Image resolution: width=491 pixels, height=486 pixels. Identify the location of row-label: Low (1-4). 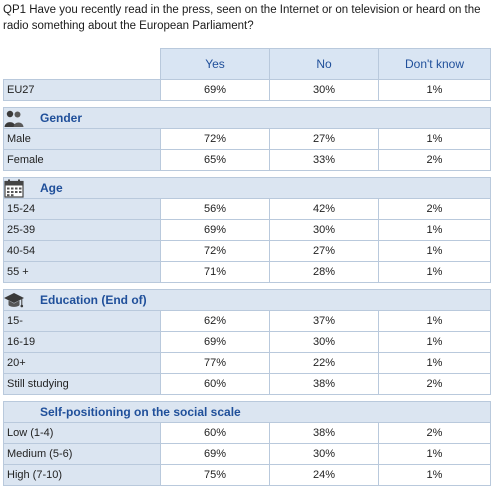
(82, 433).